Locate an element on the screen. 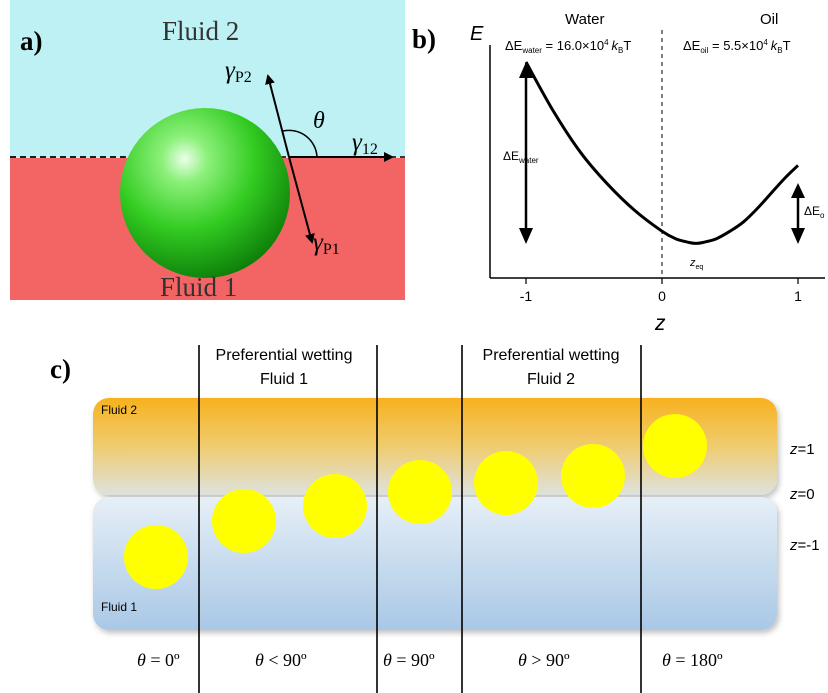 The image size is (828, 693). z-label-plus1: z=1 is located at coordinates (802, 449).